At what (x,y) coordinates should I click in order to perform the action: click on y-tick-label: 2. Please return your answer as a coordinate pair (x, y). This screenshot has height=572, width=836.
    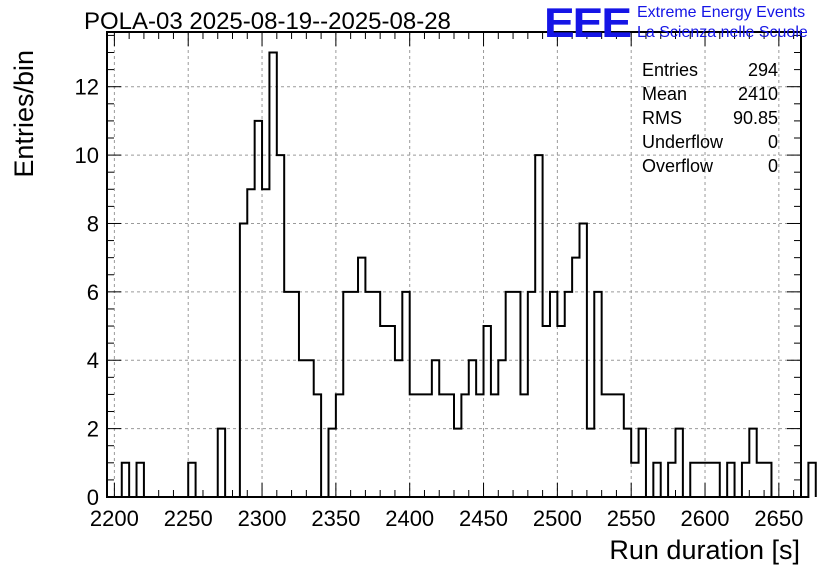
    Looking at the image, I should click on (93, 429).